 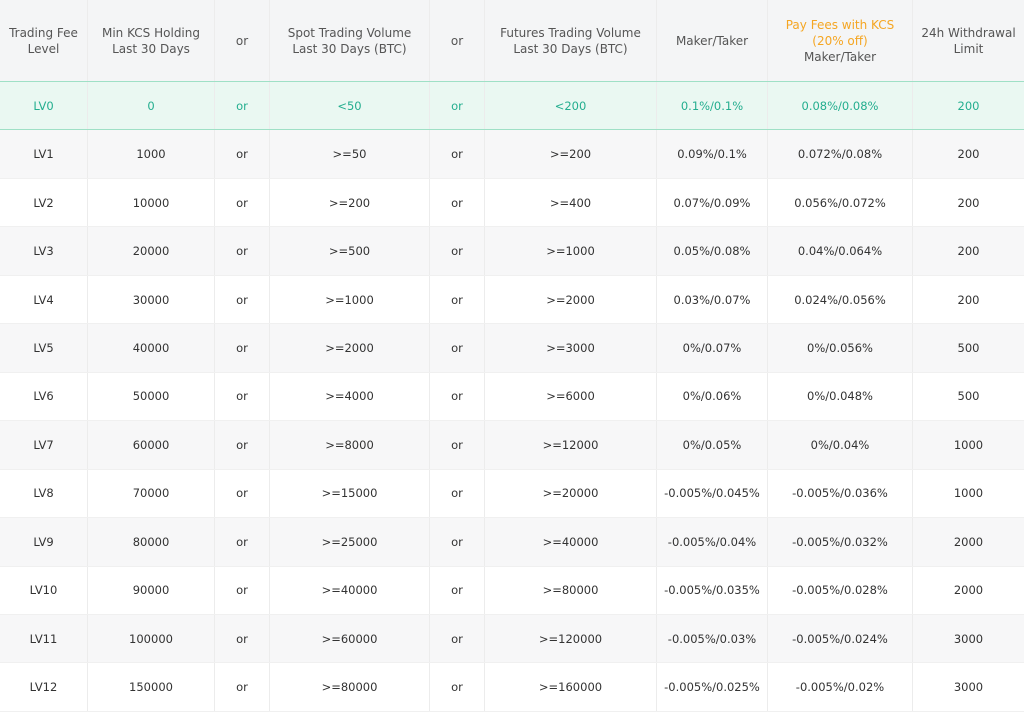 What do you see at coordinates (712, 687) in the screenshot?
I see `table-cell: -0.005%/0.025%` at bounding box center [712, 687].